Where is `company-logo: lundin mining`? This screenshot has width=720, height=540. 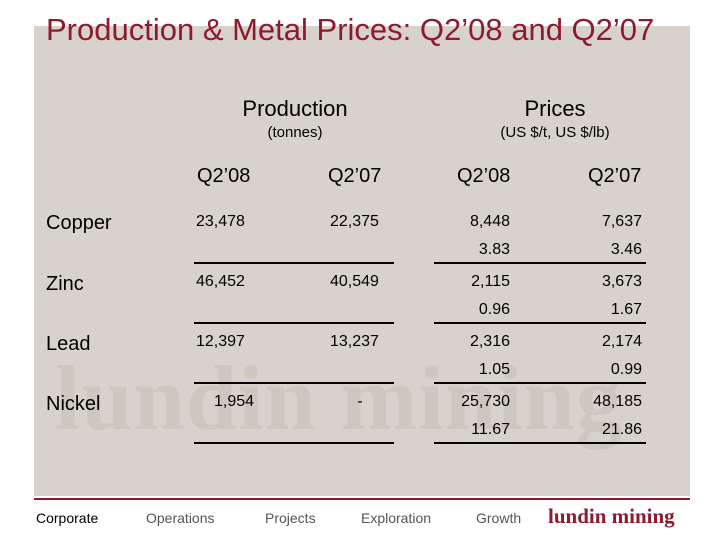 company-logo: lundin mining is located at coordinates (611, 516).